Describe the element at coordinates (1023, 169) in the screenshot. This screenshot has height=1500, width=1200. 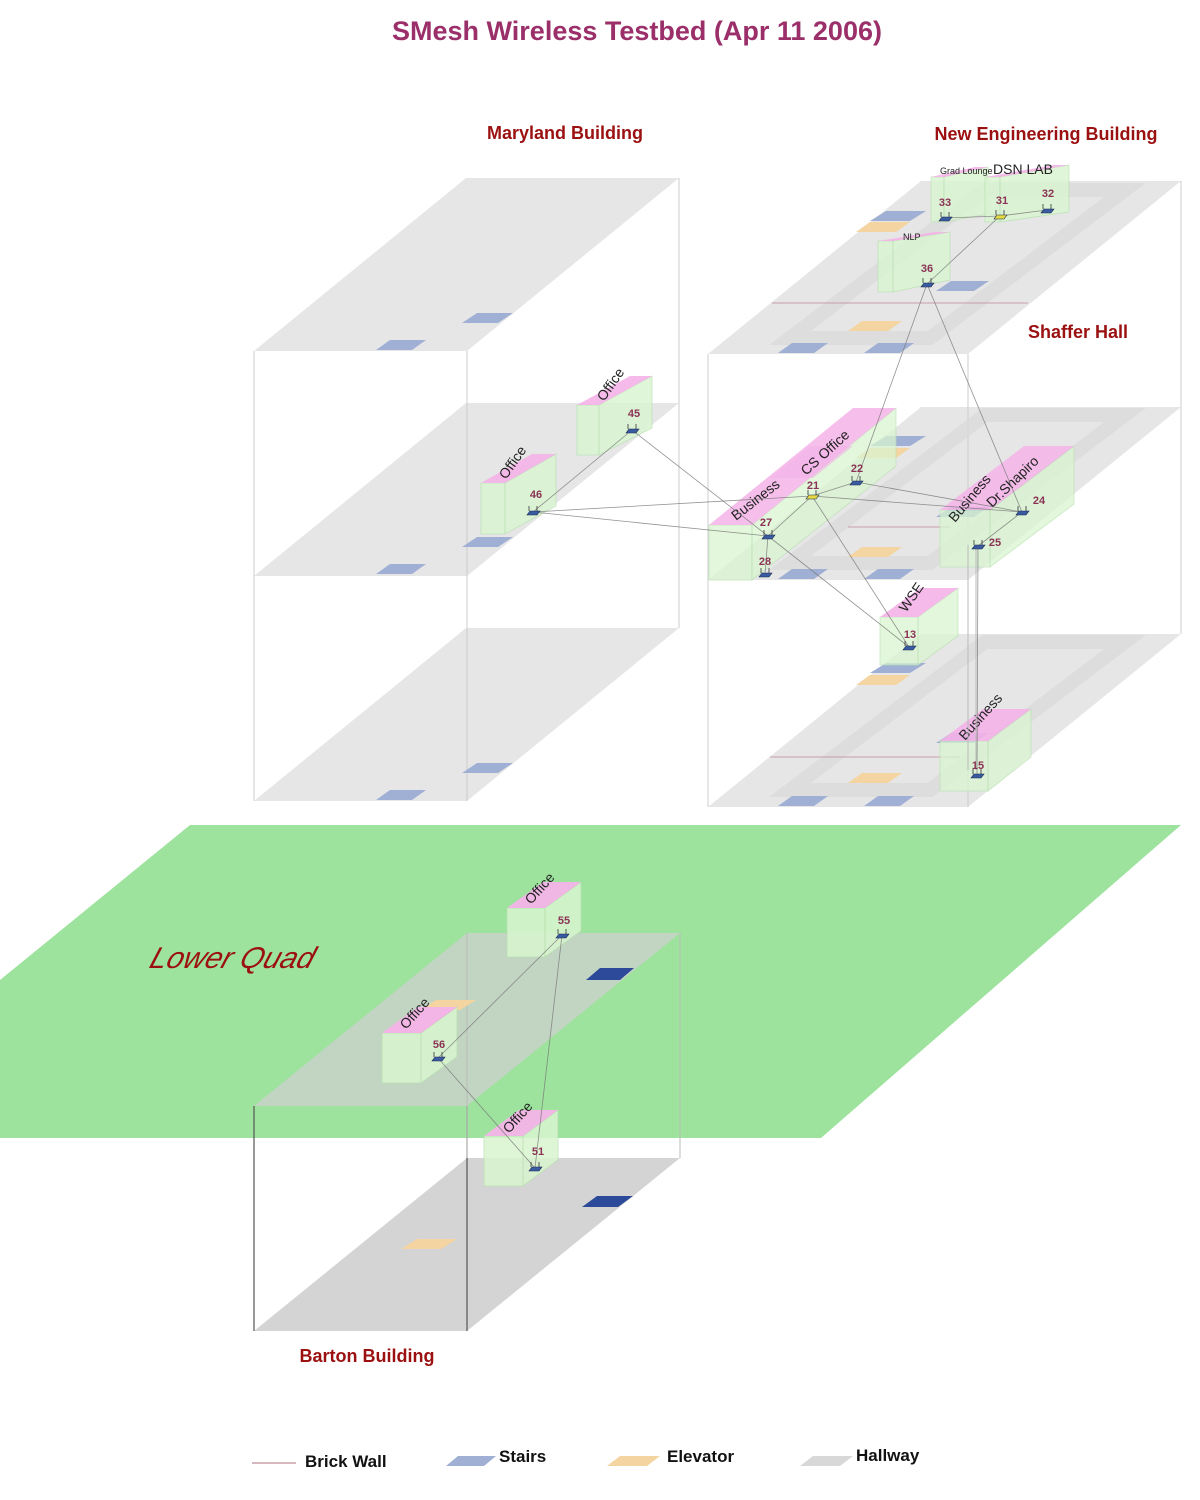
I see `dsn-lab-label: DSN LAB` at that location.